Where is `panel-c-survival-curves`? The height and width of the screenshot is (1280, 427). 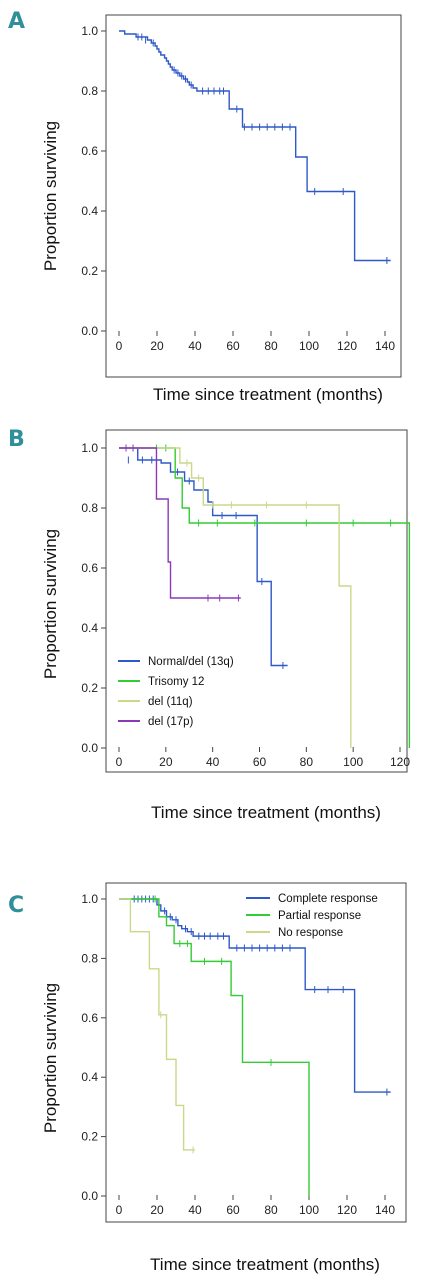
panel-c-survival-curves is located at coordinates (255, 1045).